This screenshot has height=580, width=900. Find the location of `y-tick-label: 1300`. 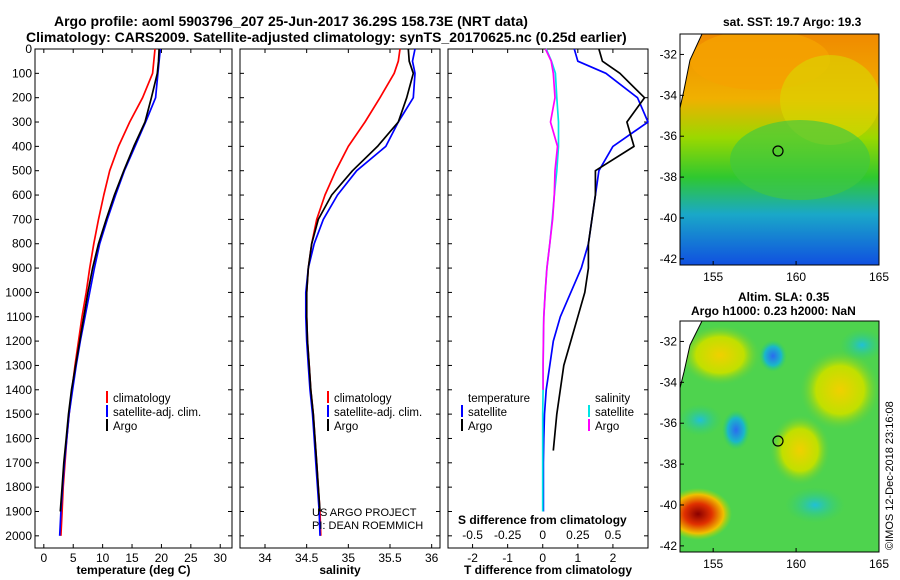

y-tick-label: 1300 is located at coordinates (18, 365).